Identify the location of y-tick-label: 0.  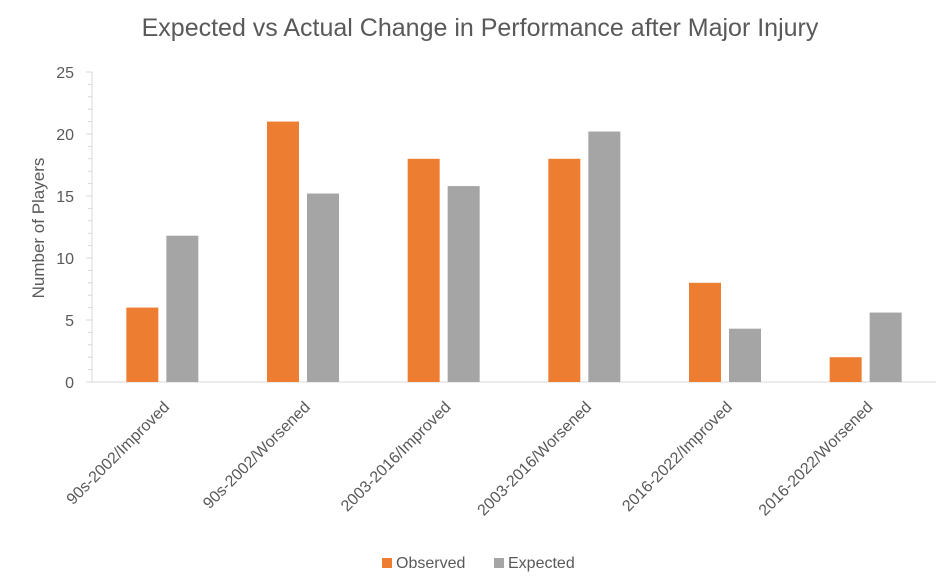
(69, 383).